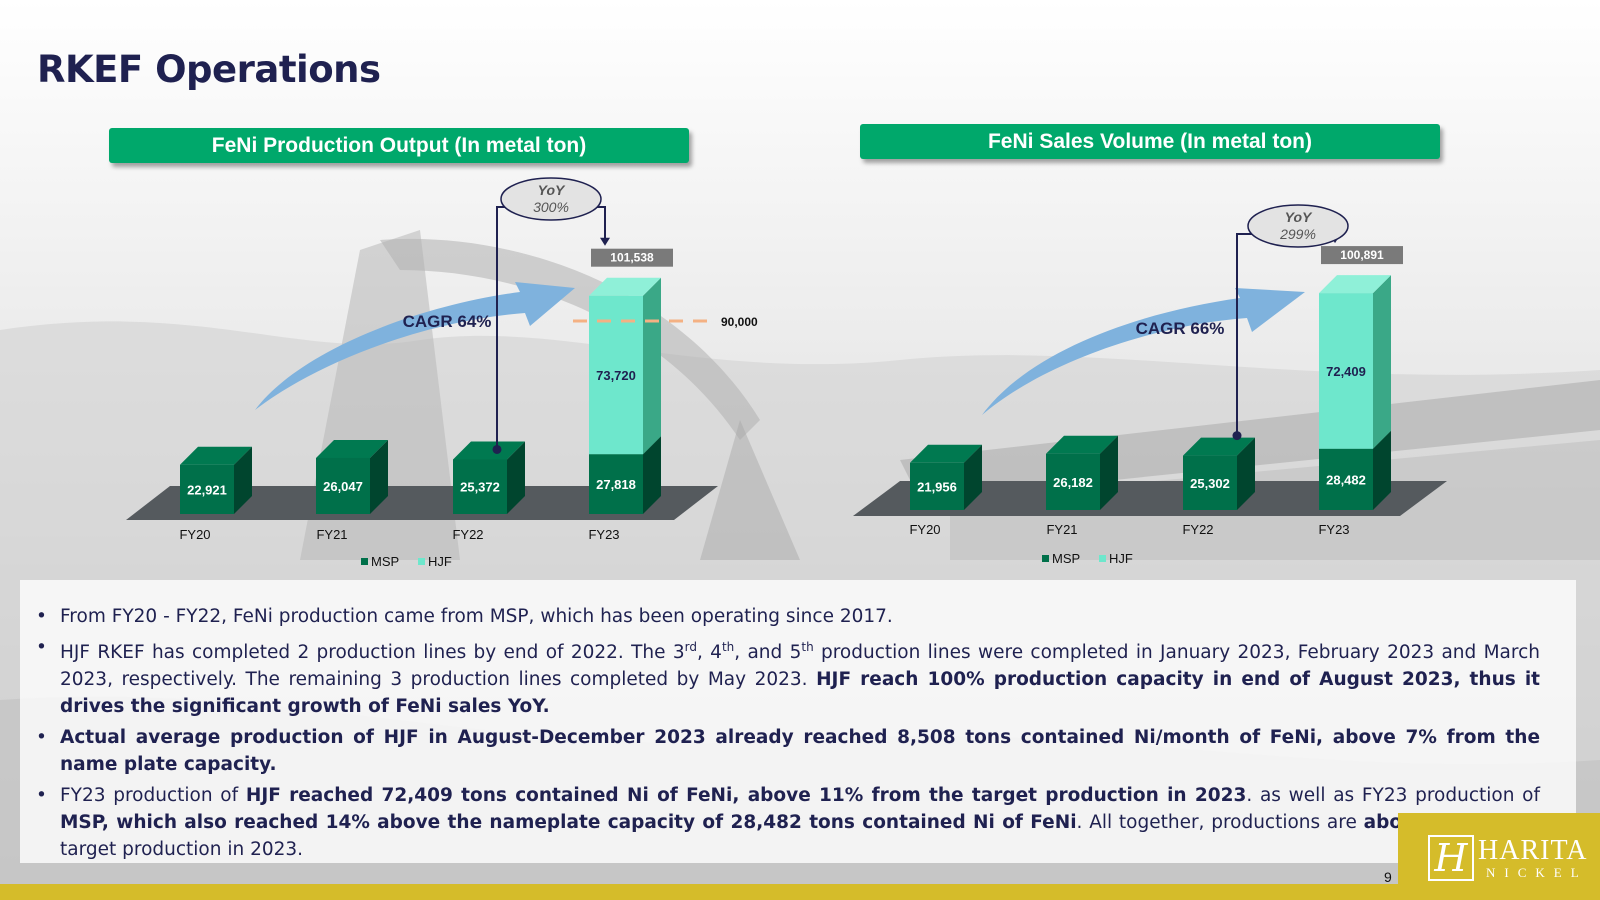 The height and width of the screenshot is (900, 1600). I want to click on total-label: 100,891, so click(1362, 255).